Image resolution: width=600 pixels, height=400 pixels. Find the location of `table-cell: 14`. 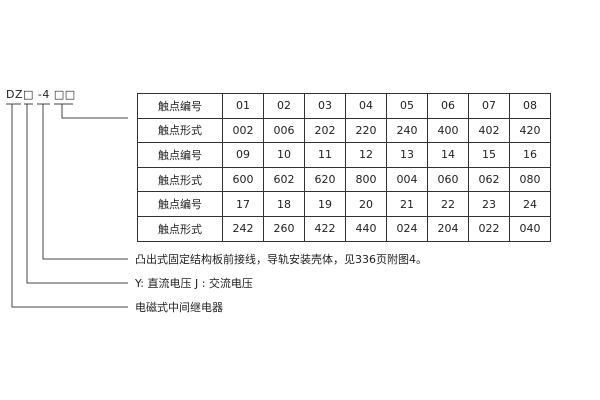

table-cell: 14 is located at coordinates (448, 155).